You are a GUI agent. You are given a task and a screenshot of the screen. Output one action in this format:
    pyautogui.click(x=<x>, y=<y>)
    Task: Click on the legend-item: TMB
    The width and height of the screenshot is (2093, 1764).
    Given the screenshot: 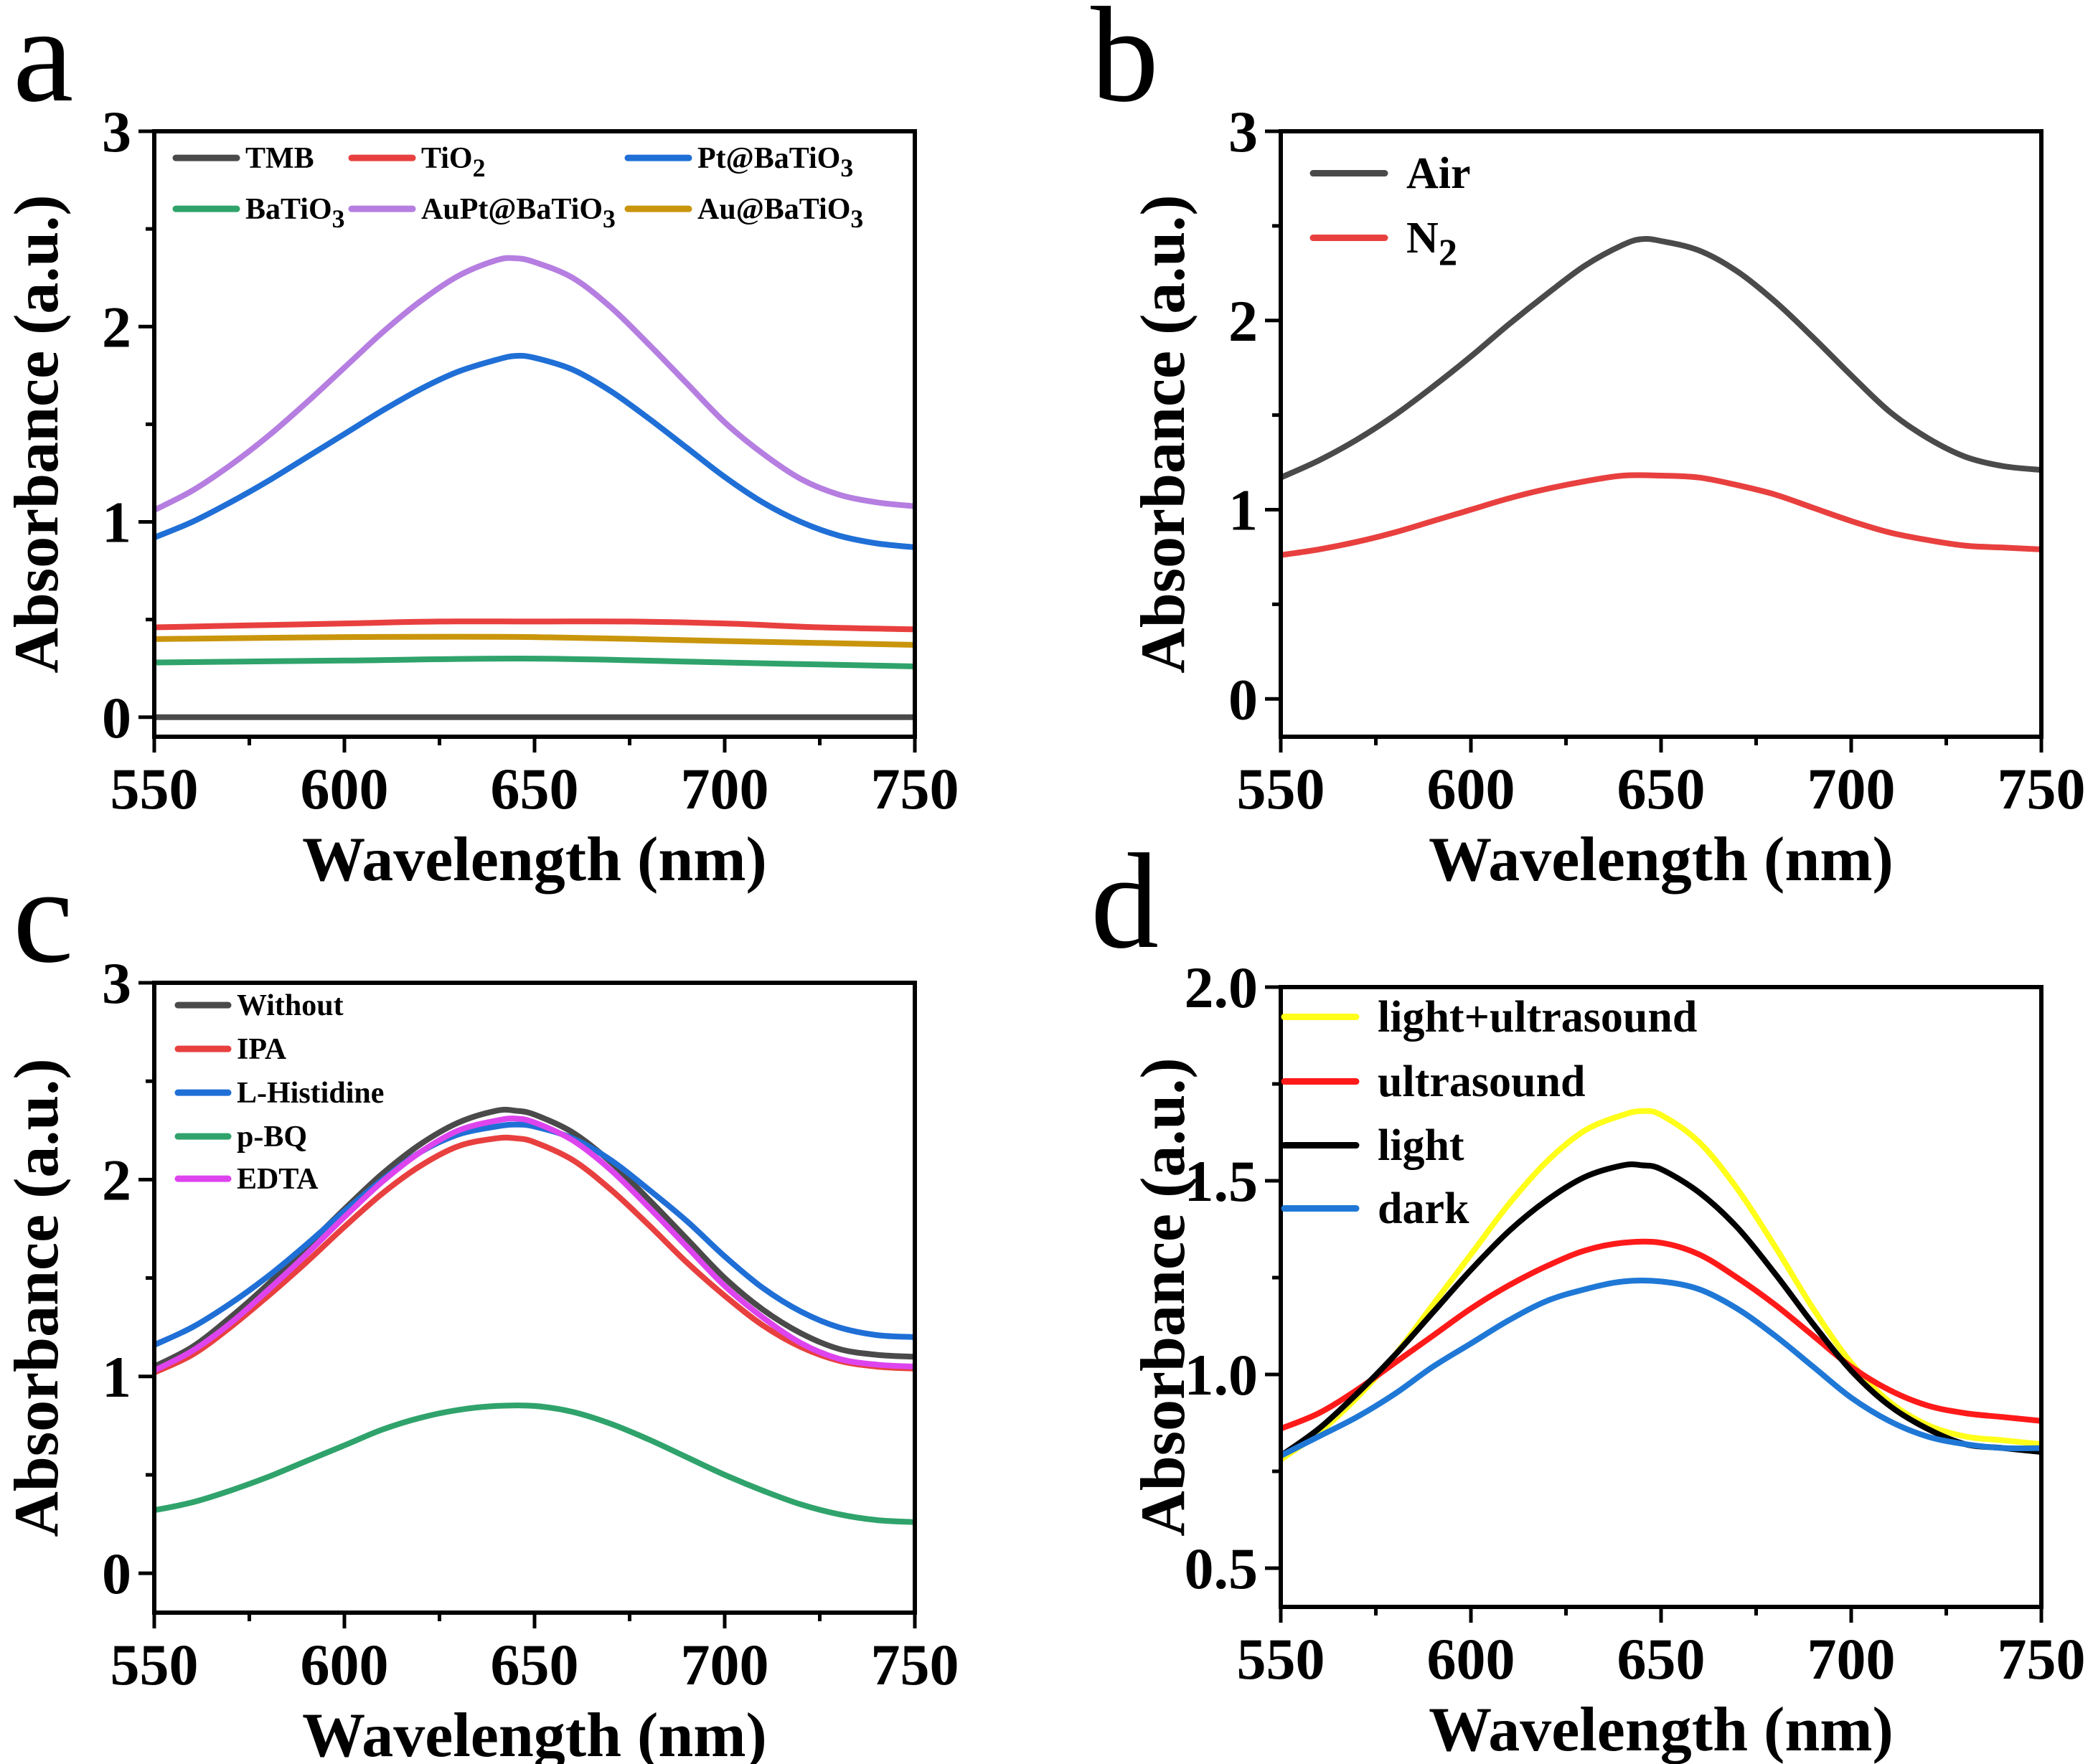 What is the action you would take?
    pyautogui.click(x=243, y=158)
    